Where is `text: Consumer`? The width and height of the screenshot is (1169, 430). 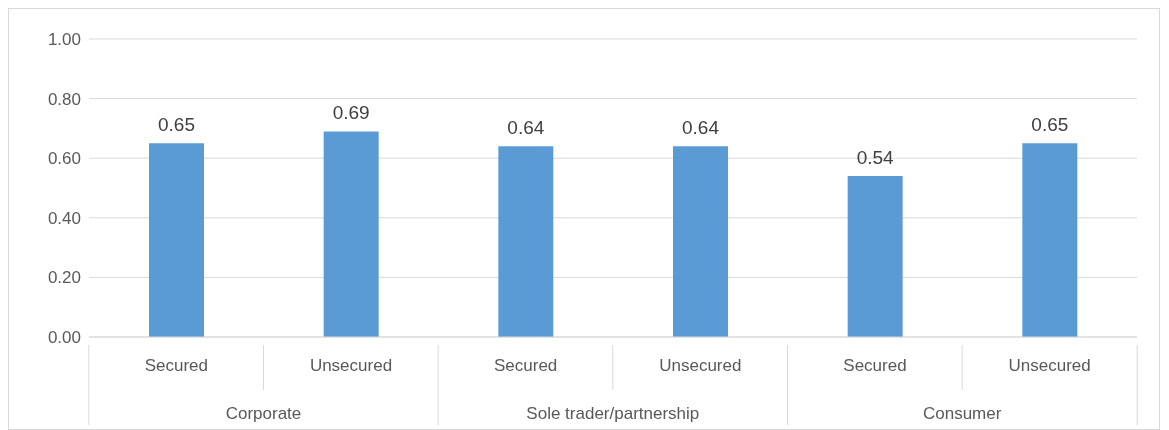 text: Consumer is located at coordinates (962, 413).